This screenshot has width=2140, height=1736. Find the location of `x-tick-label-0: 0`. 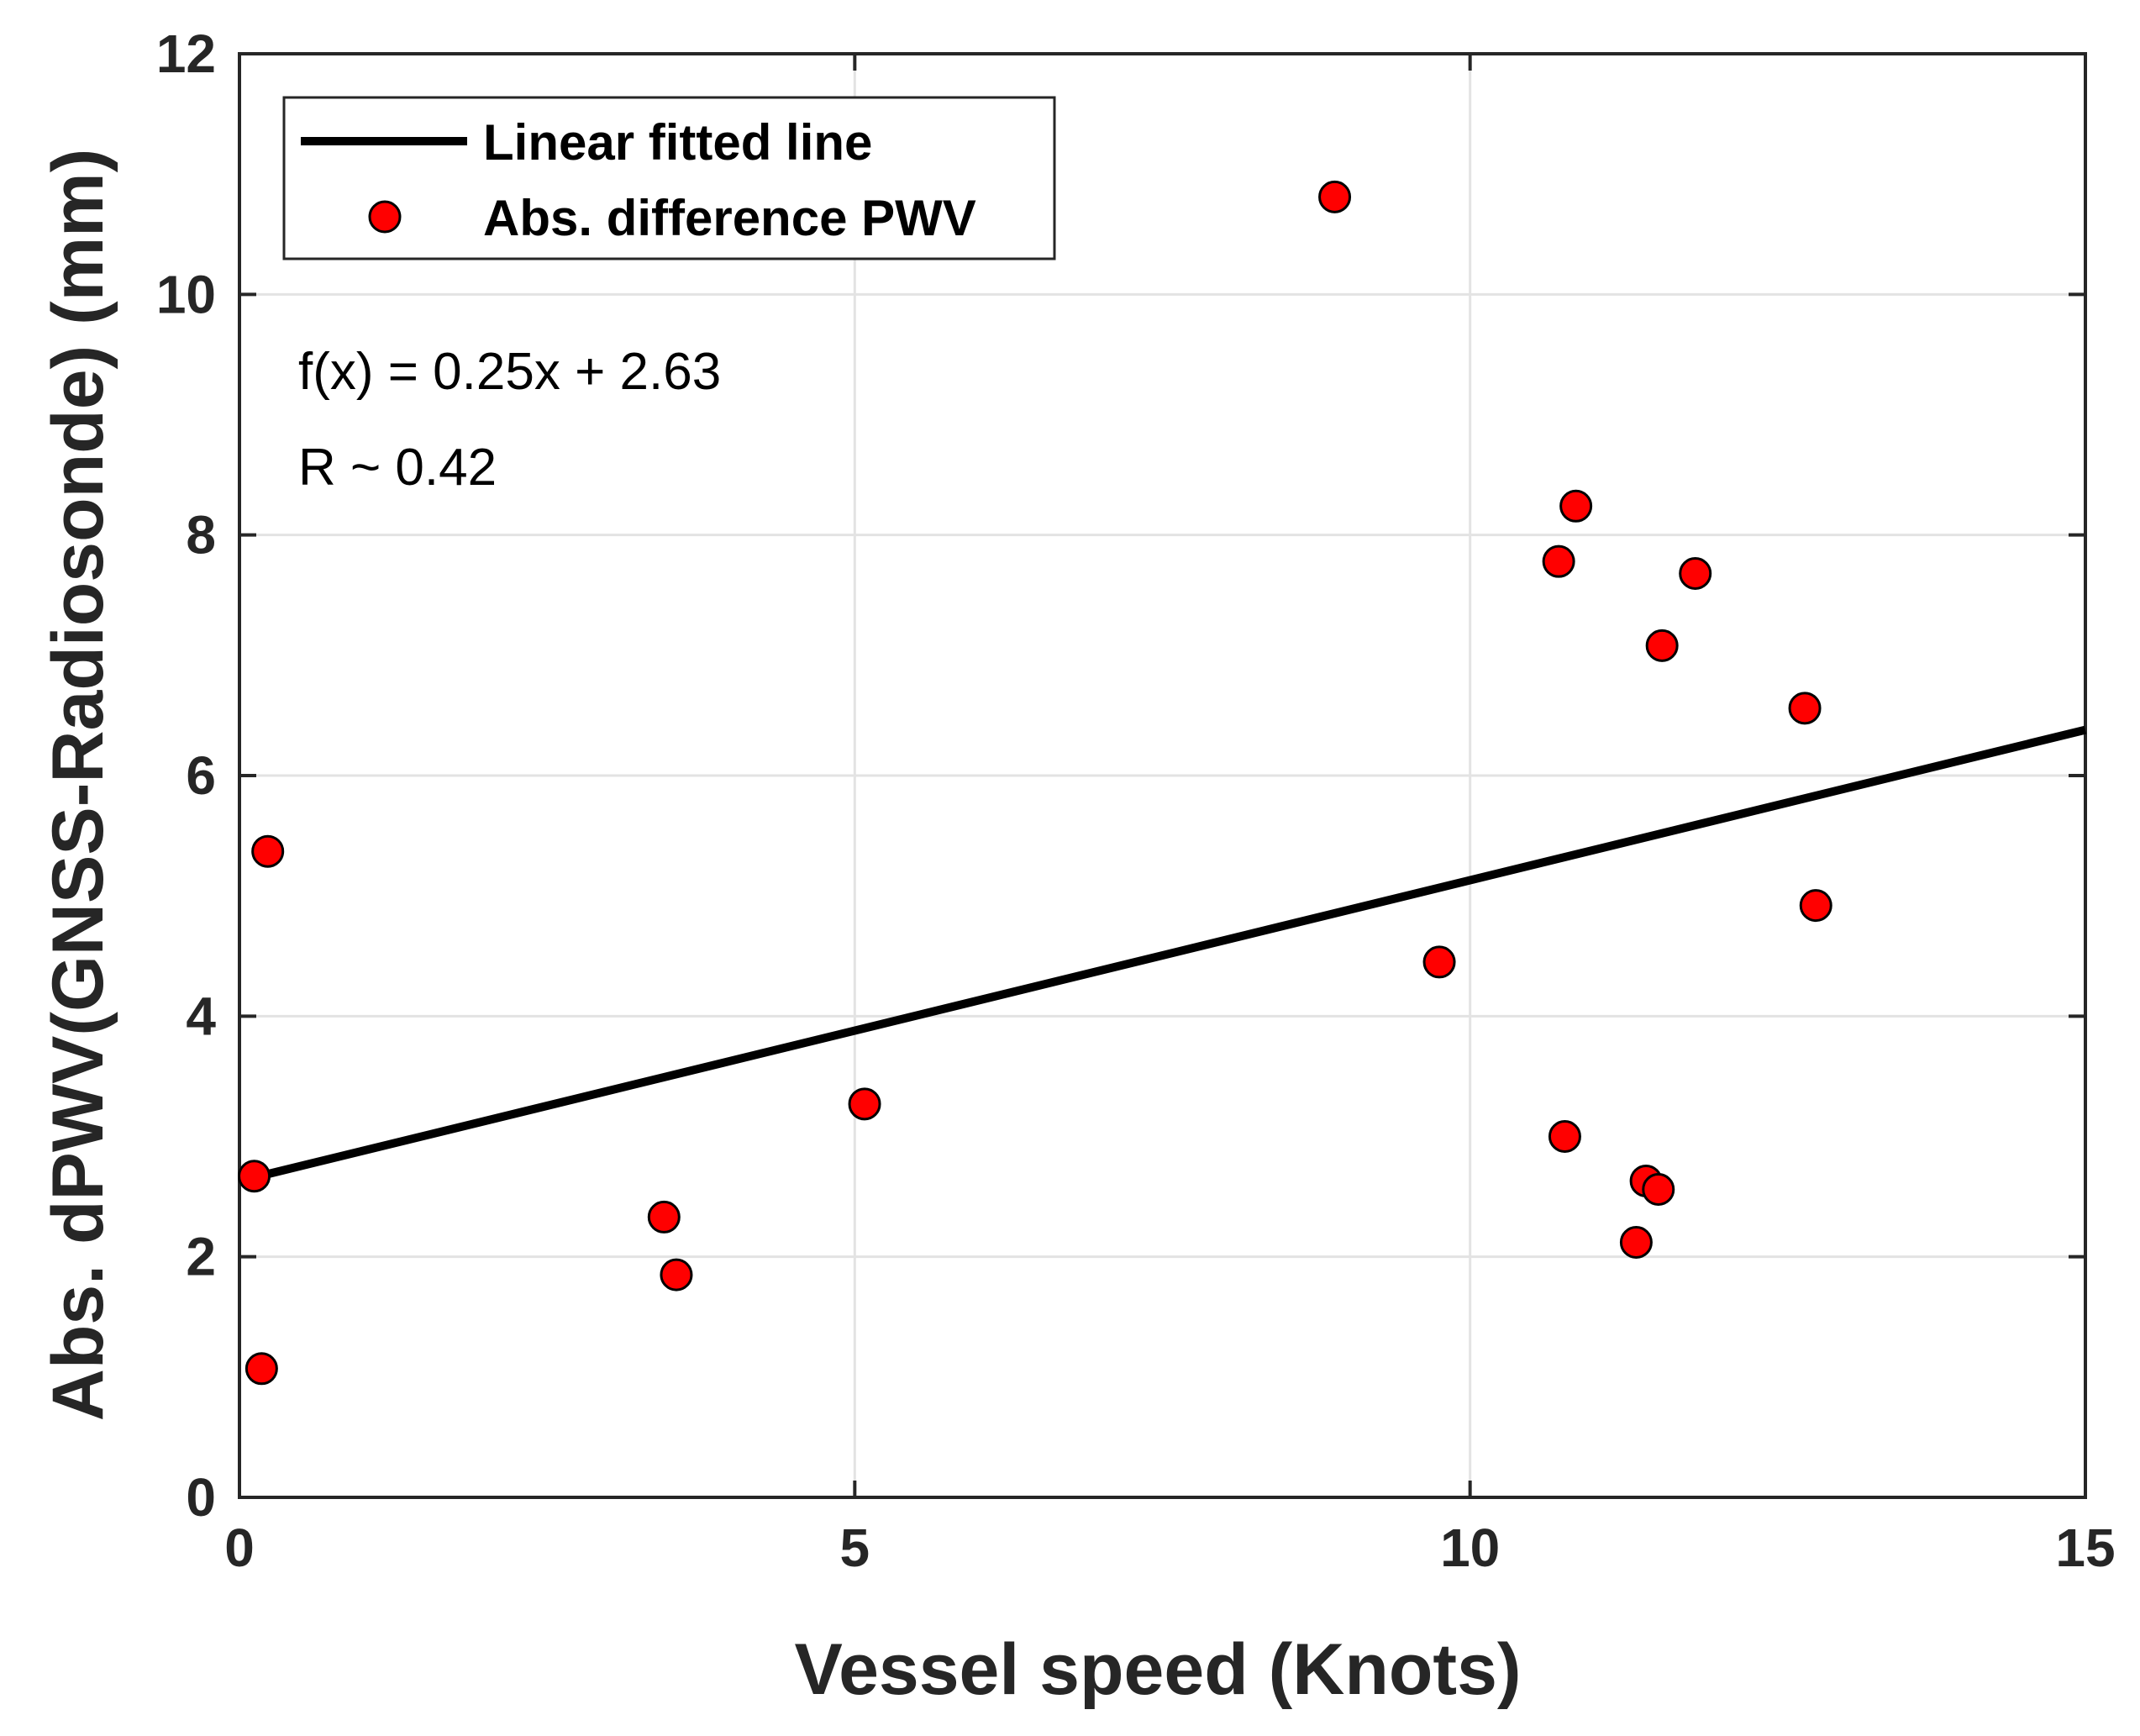

x-tick-label-0: 0 is located at coordinates (239, 1548).